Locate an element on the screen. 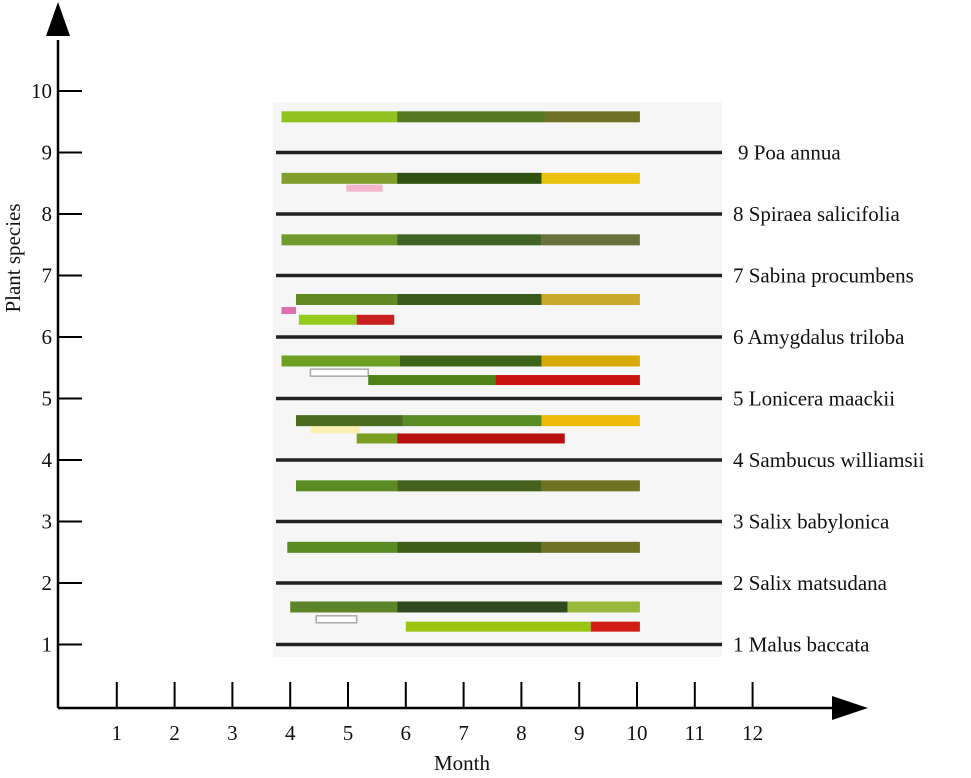 The height and width of the screenshot is (778, 971). species-label: 1 Malus baccata is located at coordinates (801, 645).